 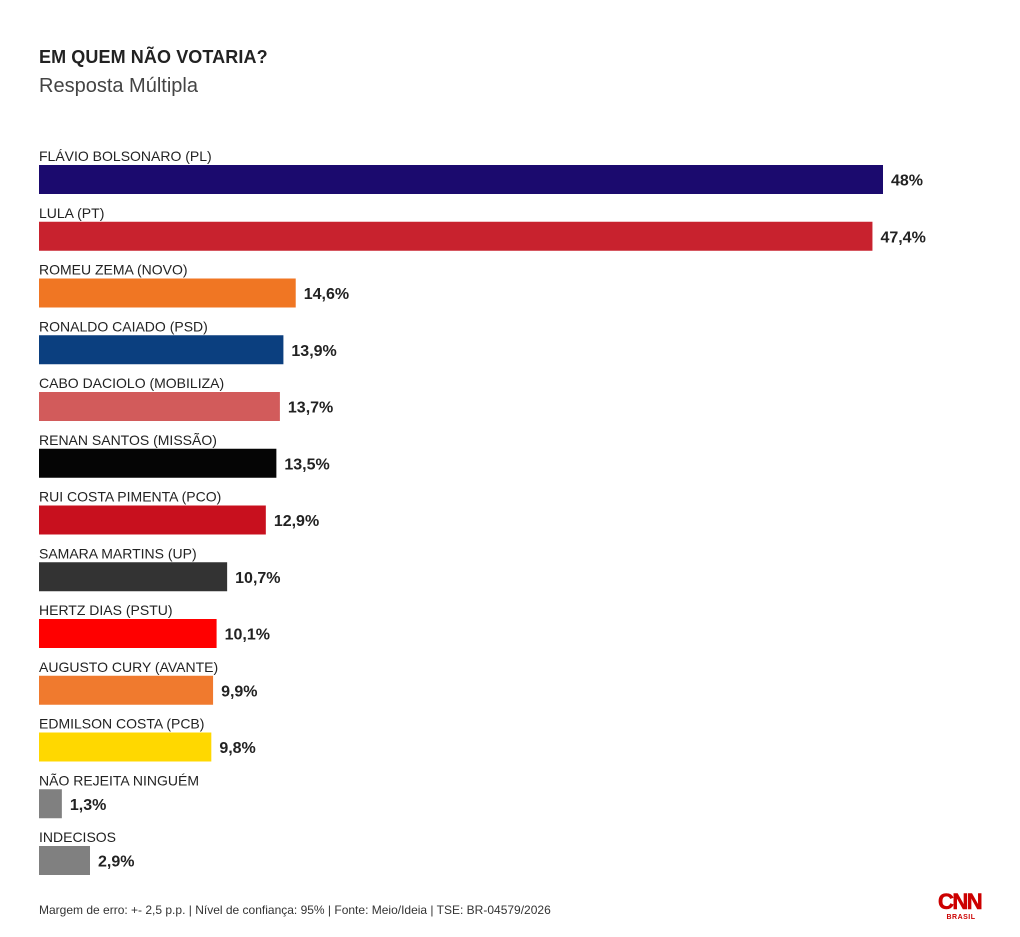 What do you see at coordinates (306, 464) in the screenshot?
I see `value-label: 13,5%` at bounding box center [306, 464].